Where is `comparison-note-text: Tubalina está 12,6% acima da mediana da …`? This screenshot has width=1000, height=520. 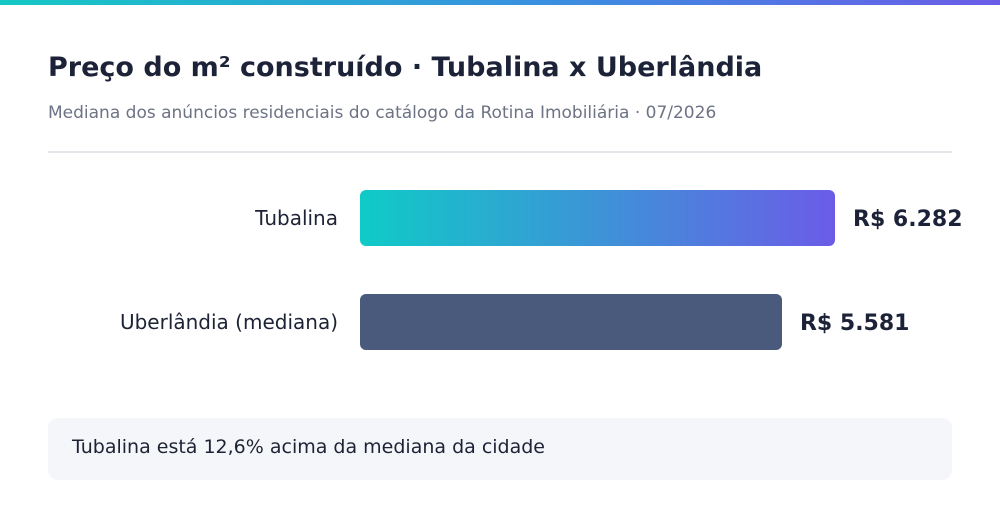
comparison-note-text: Tubalina está 12,6% acima da mediana da … is located at coordinates (308, 447).